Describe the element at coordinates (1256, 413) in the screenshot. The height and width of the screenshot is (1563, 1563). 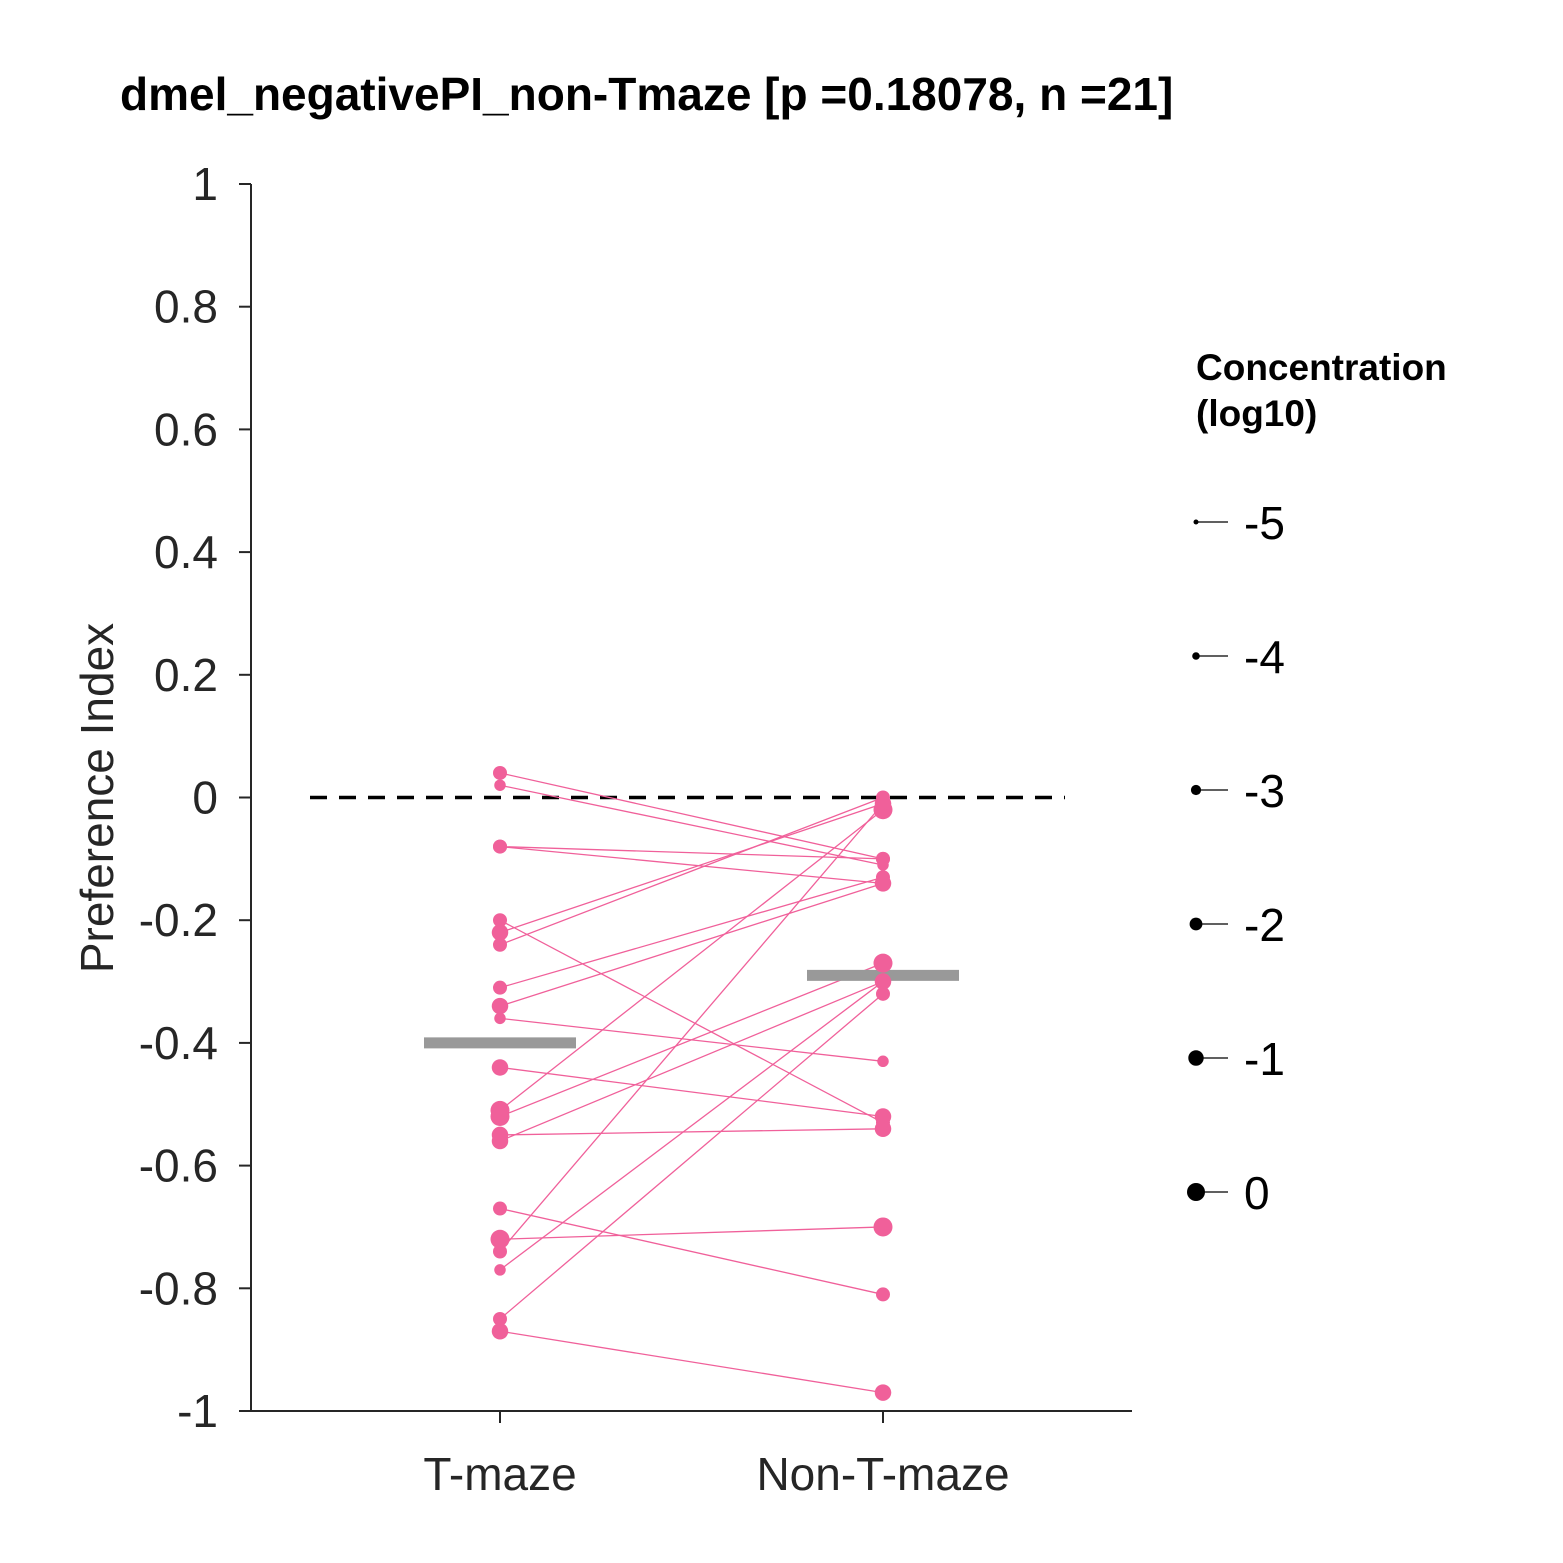
I see `legend-title-unit: (log10)` at that location.